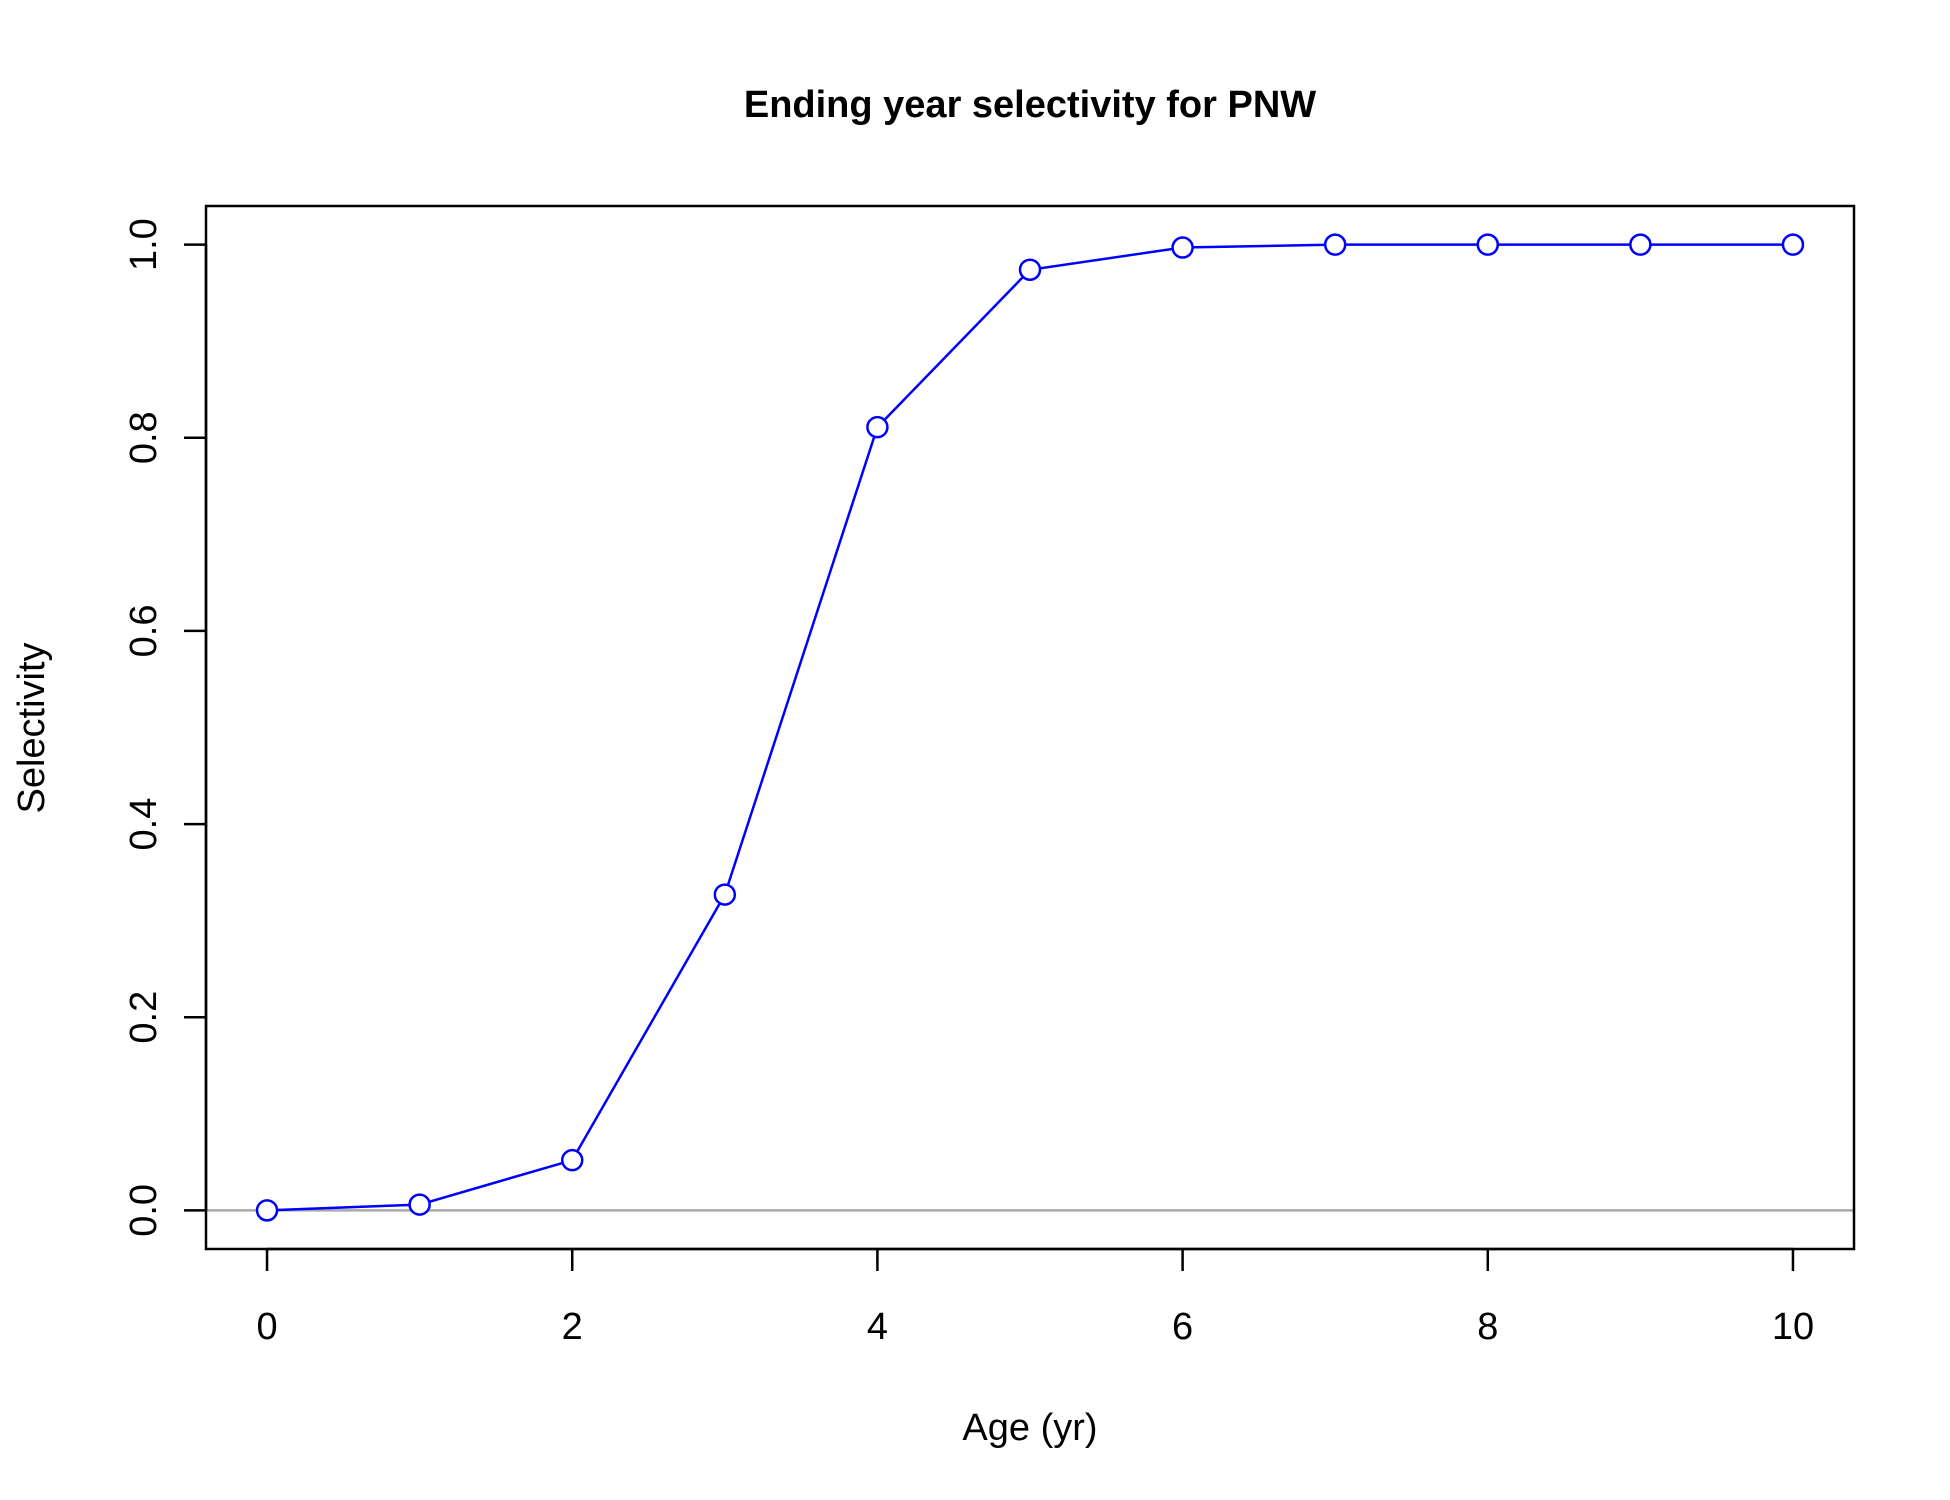 The height and width of the screenshot is (1500, 1950). Describe the element at coordinates (1035, 1297) in the screenshot. I see `x-axis: 0 2 4 6 8 10` at that location.